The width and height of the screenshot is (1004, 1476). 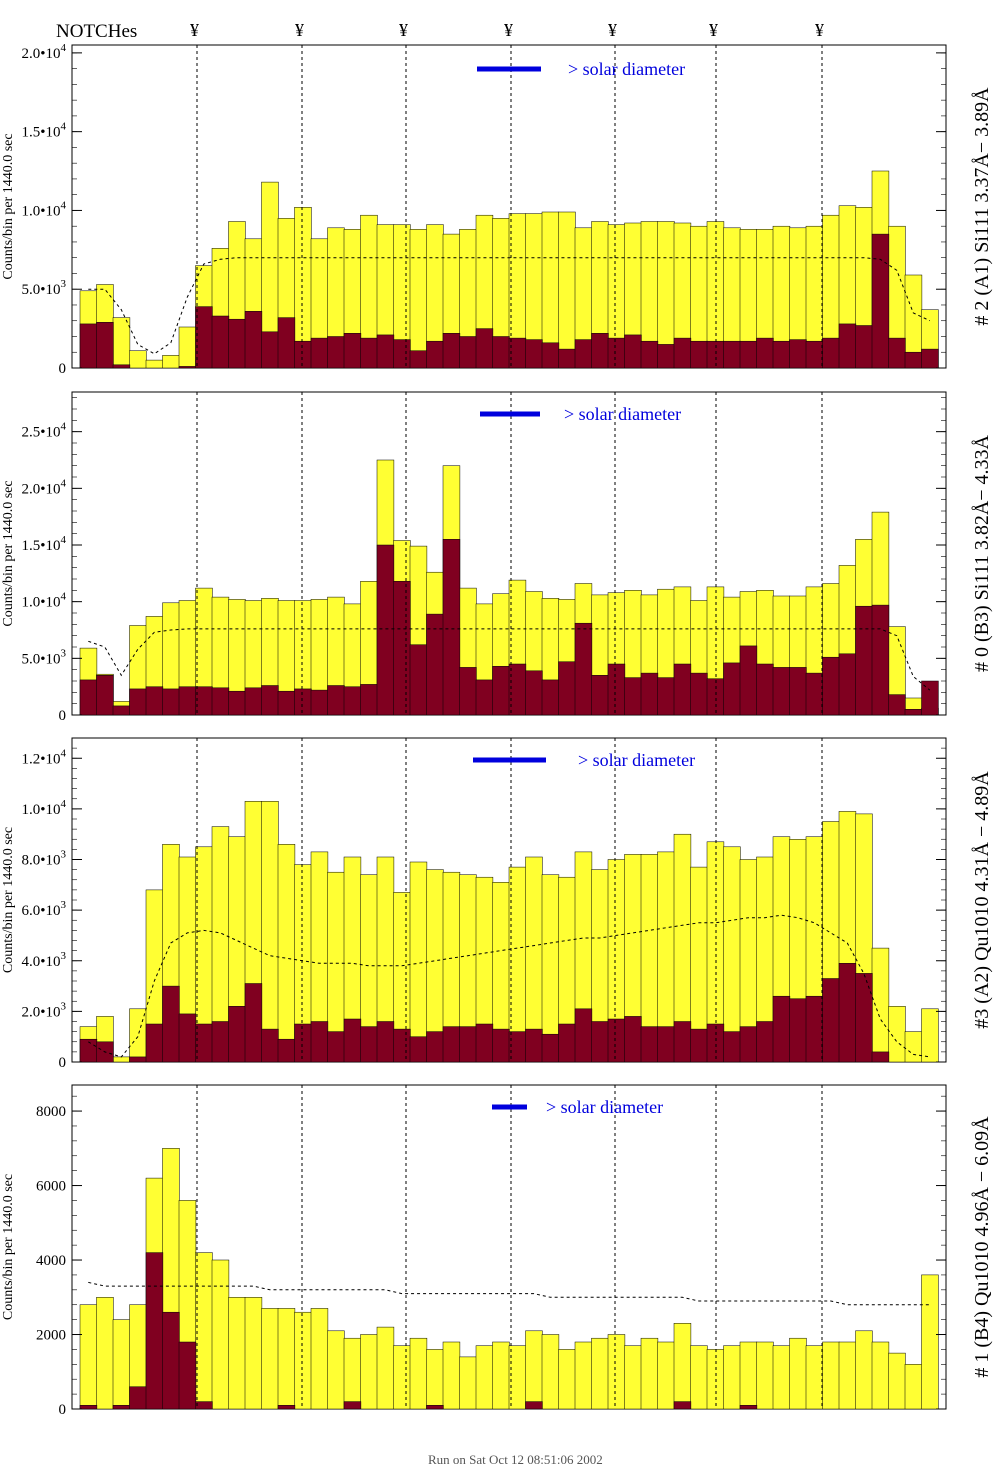 I want to click on y-tick-label: 2.0•103, so click(x=43, y=1010).